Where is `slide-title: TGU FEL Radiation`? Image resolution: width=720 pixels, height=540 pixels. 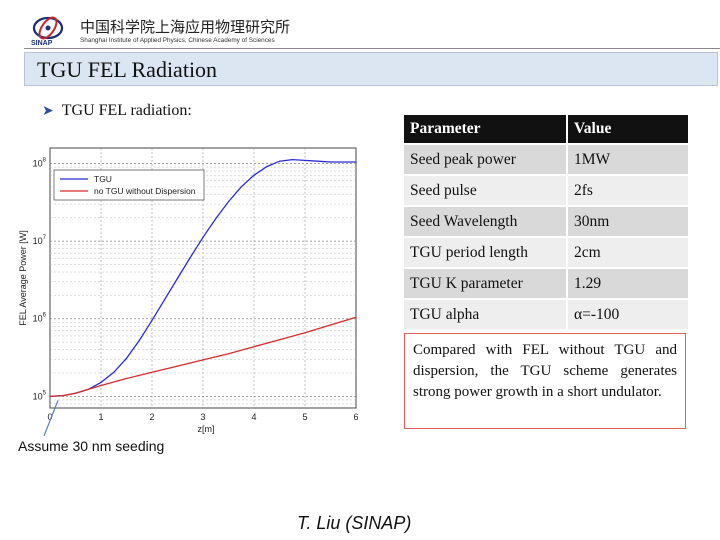 slide-title: TGU FEL Radiation is located at coordinates (127, 69).